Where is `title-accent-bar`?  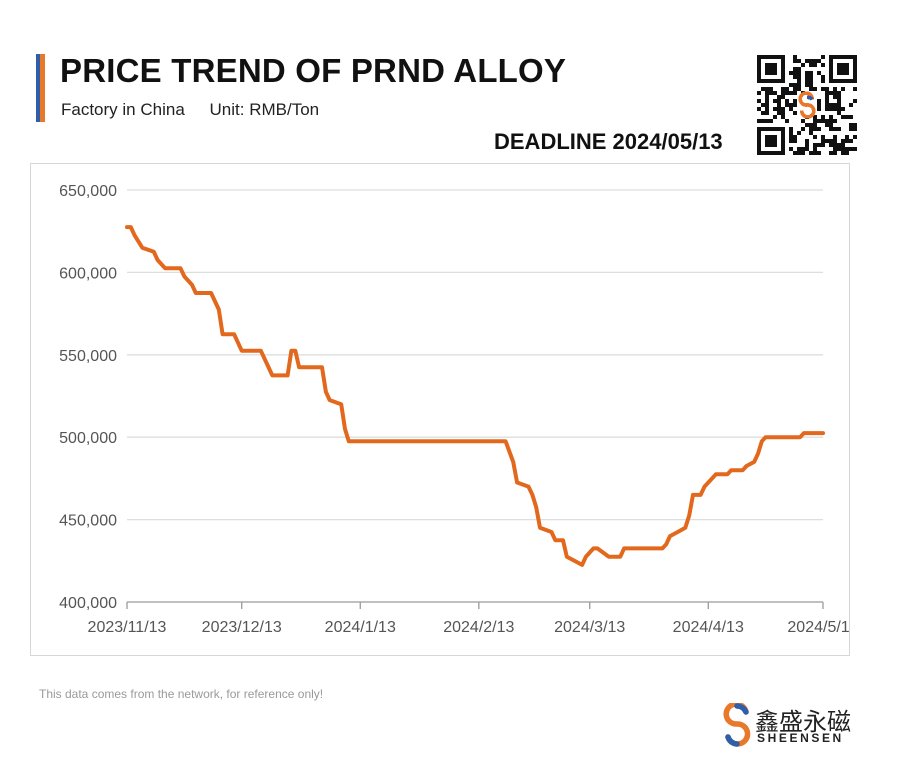 title-accent-bar is located at coordinates (40, 88).